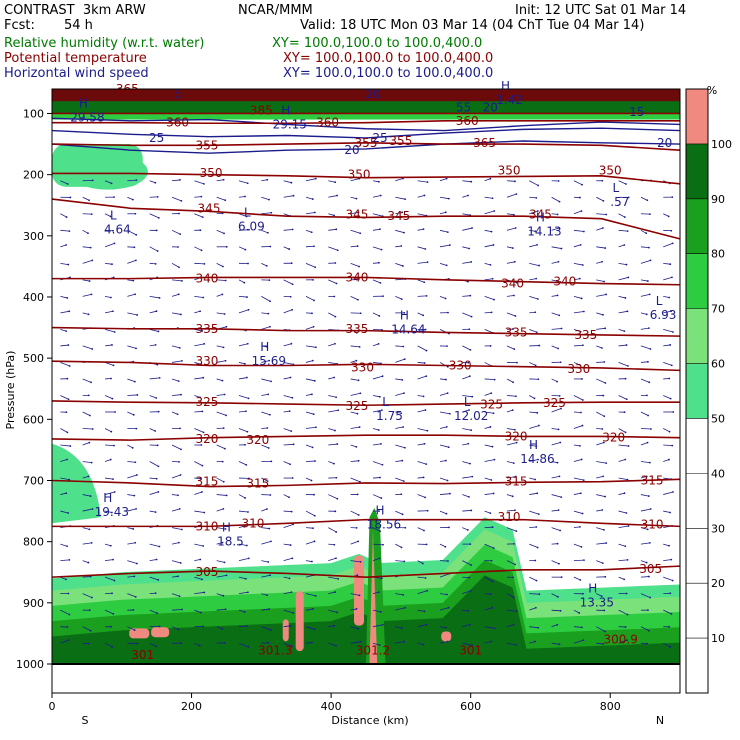 This screenshot has height=740, width=740. I want to click on rh-band, so click(366, 116).